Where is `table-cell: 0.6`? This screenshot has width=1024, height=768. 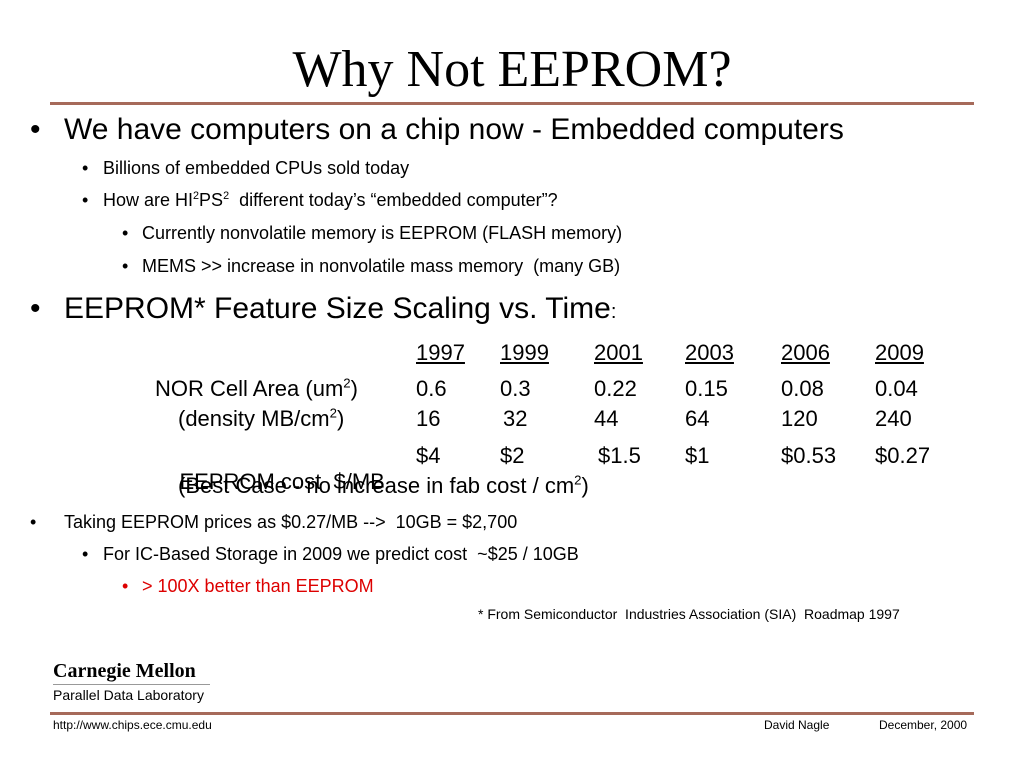
table-cell: 0.6 is located at coordinates (431, 388).